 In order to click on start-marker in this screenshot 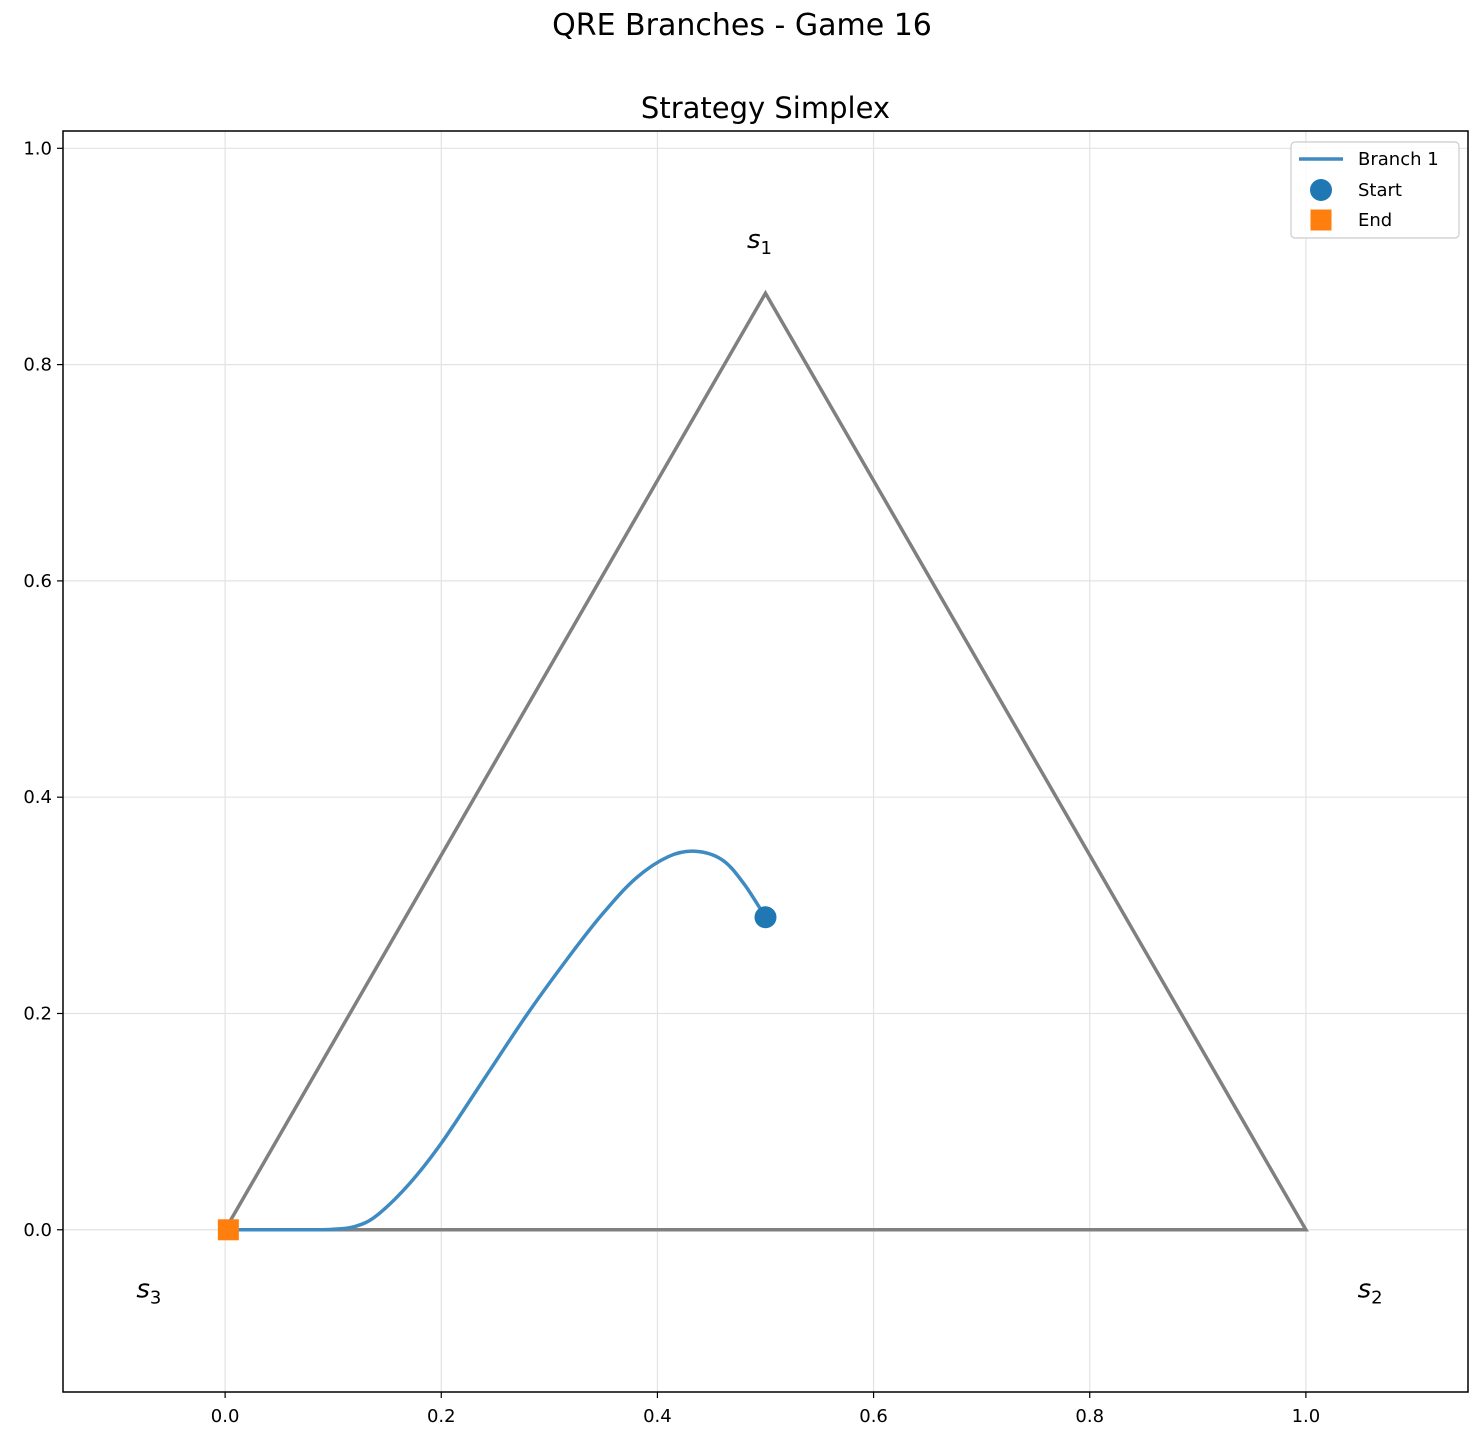, I will do `click(765, 917)`.